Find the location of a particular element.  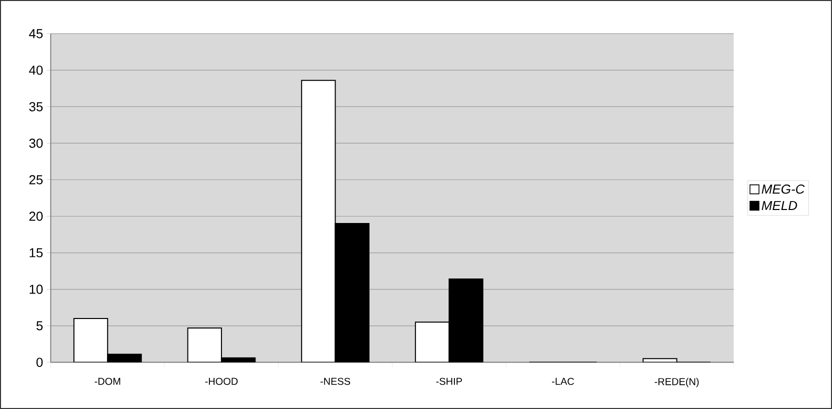

x-tick-label: -HOOD is located at coordinates (221, 381).